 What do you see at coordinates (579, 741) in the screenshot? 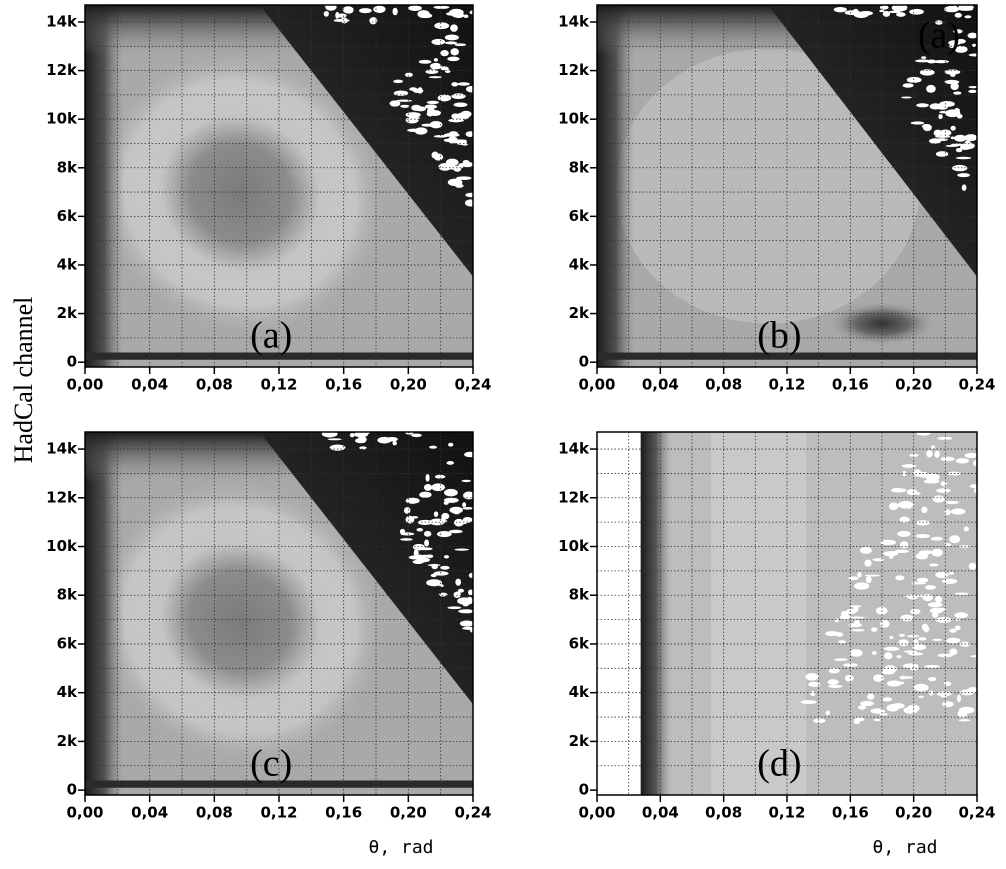
I see `y-tick-label: 2k` at bounding box center [579, 741].